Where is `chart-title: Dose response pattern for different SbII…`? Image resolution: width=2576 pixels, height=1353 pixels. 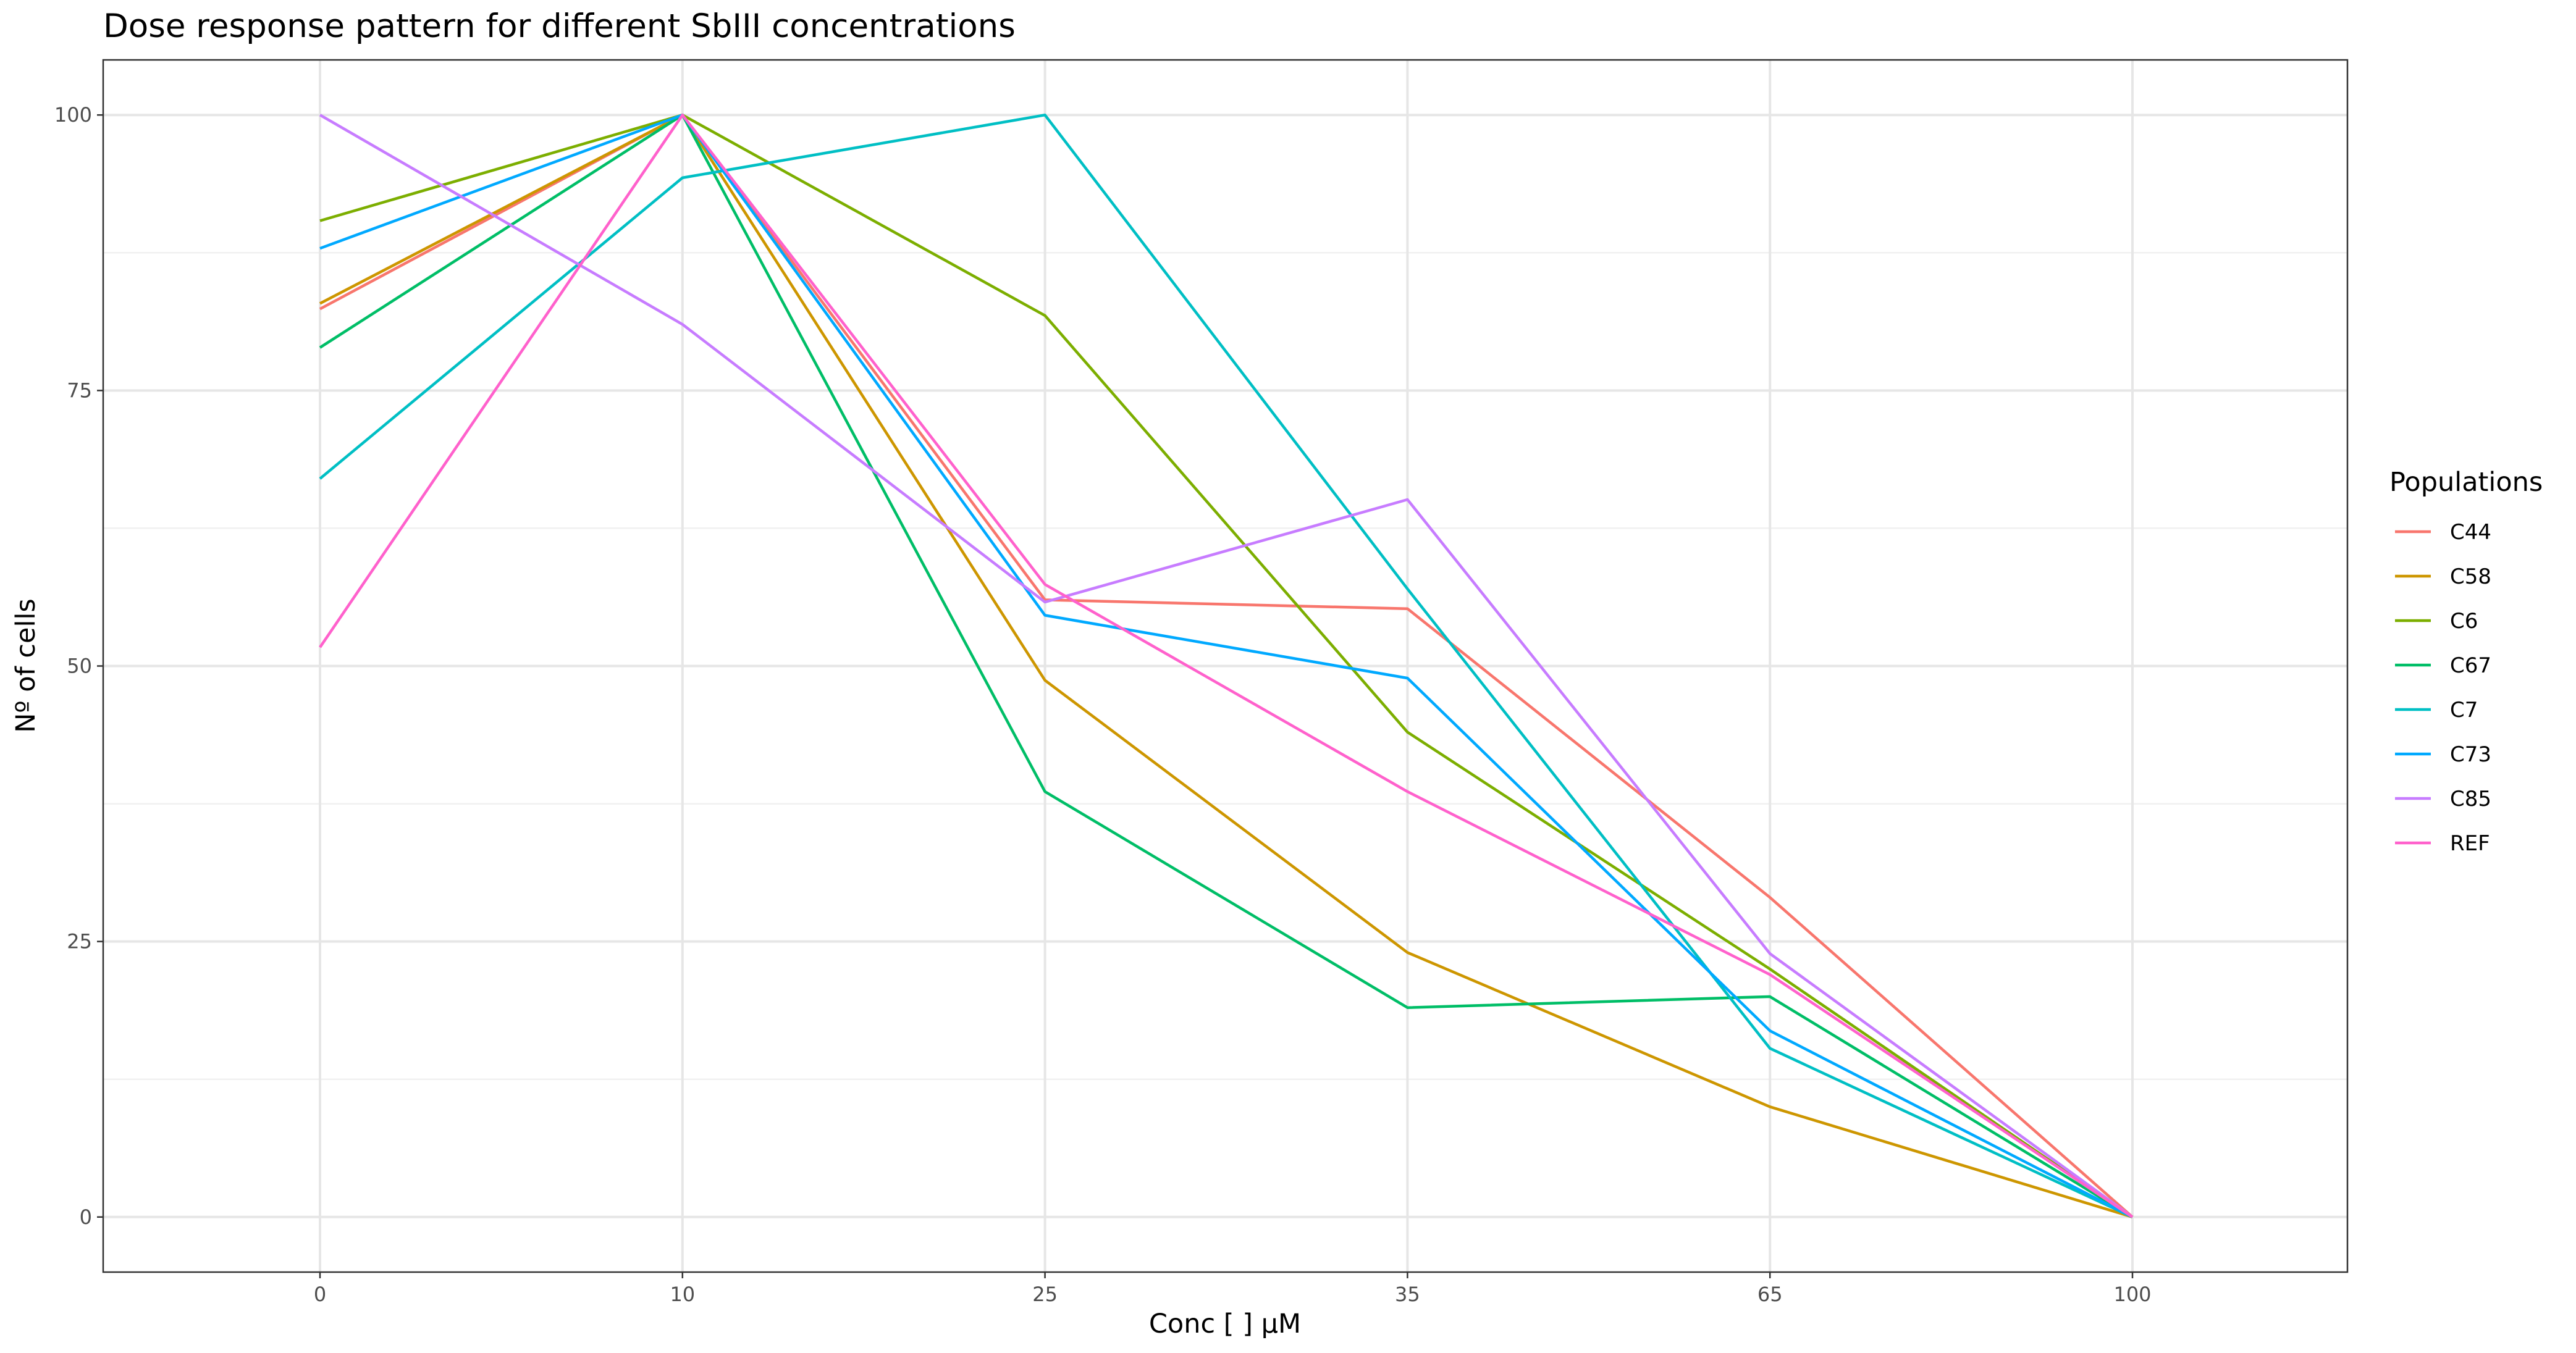
chart-title: Dose response pattern for different SbII… is located at coordinates (559, 26).